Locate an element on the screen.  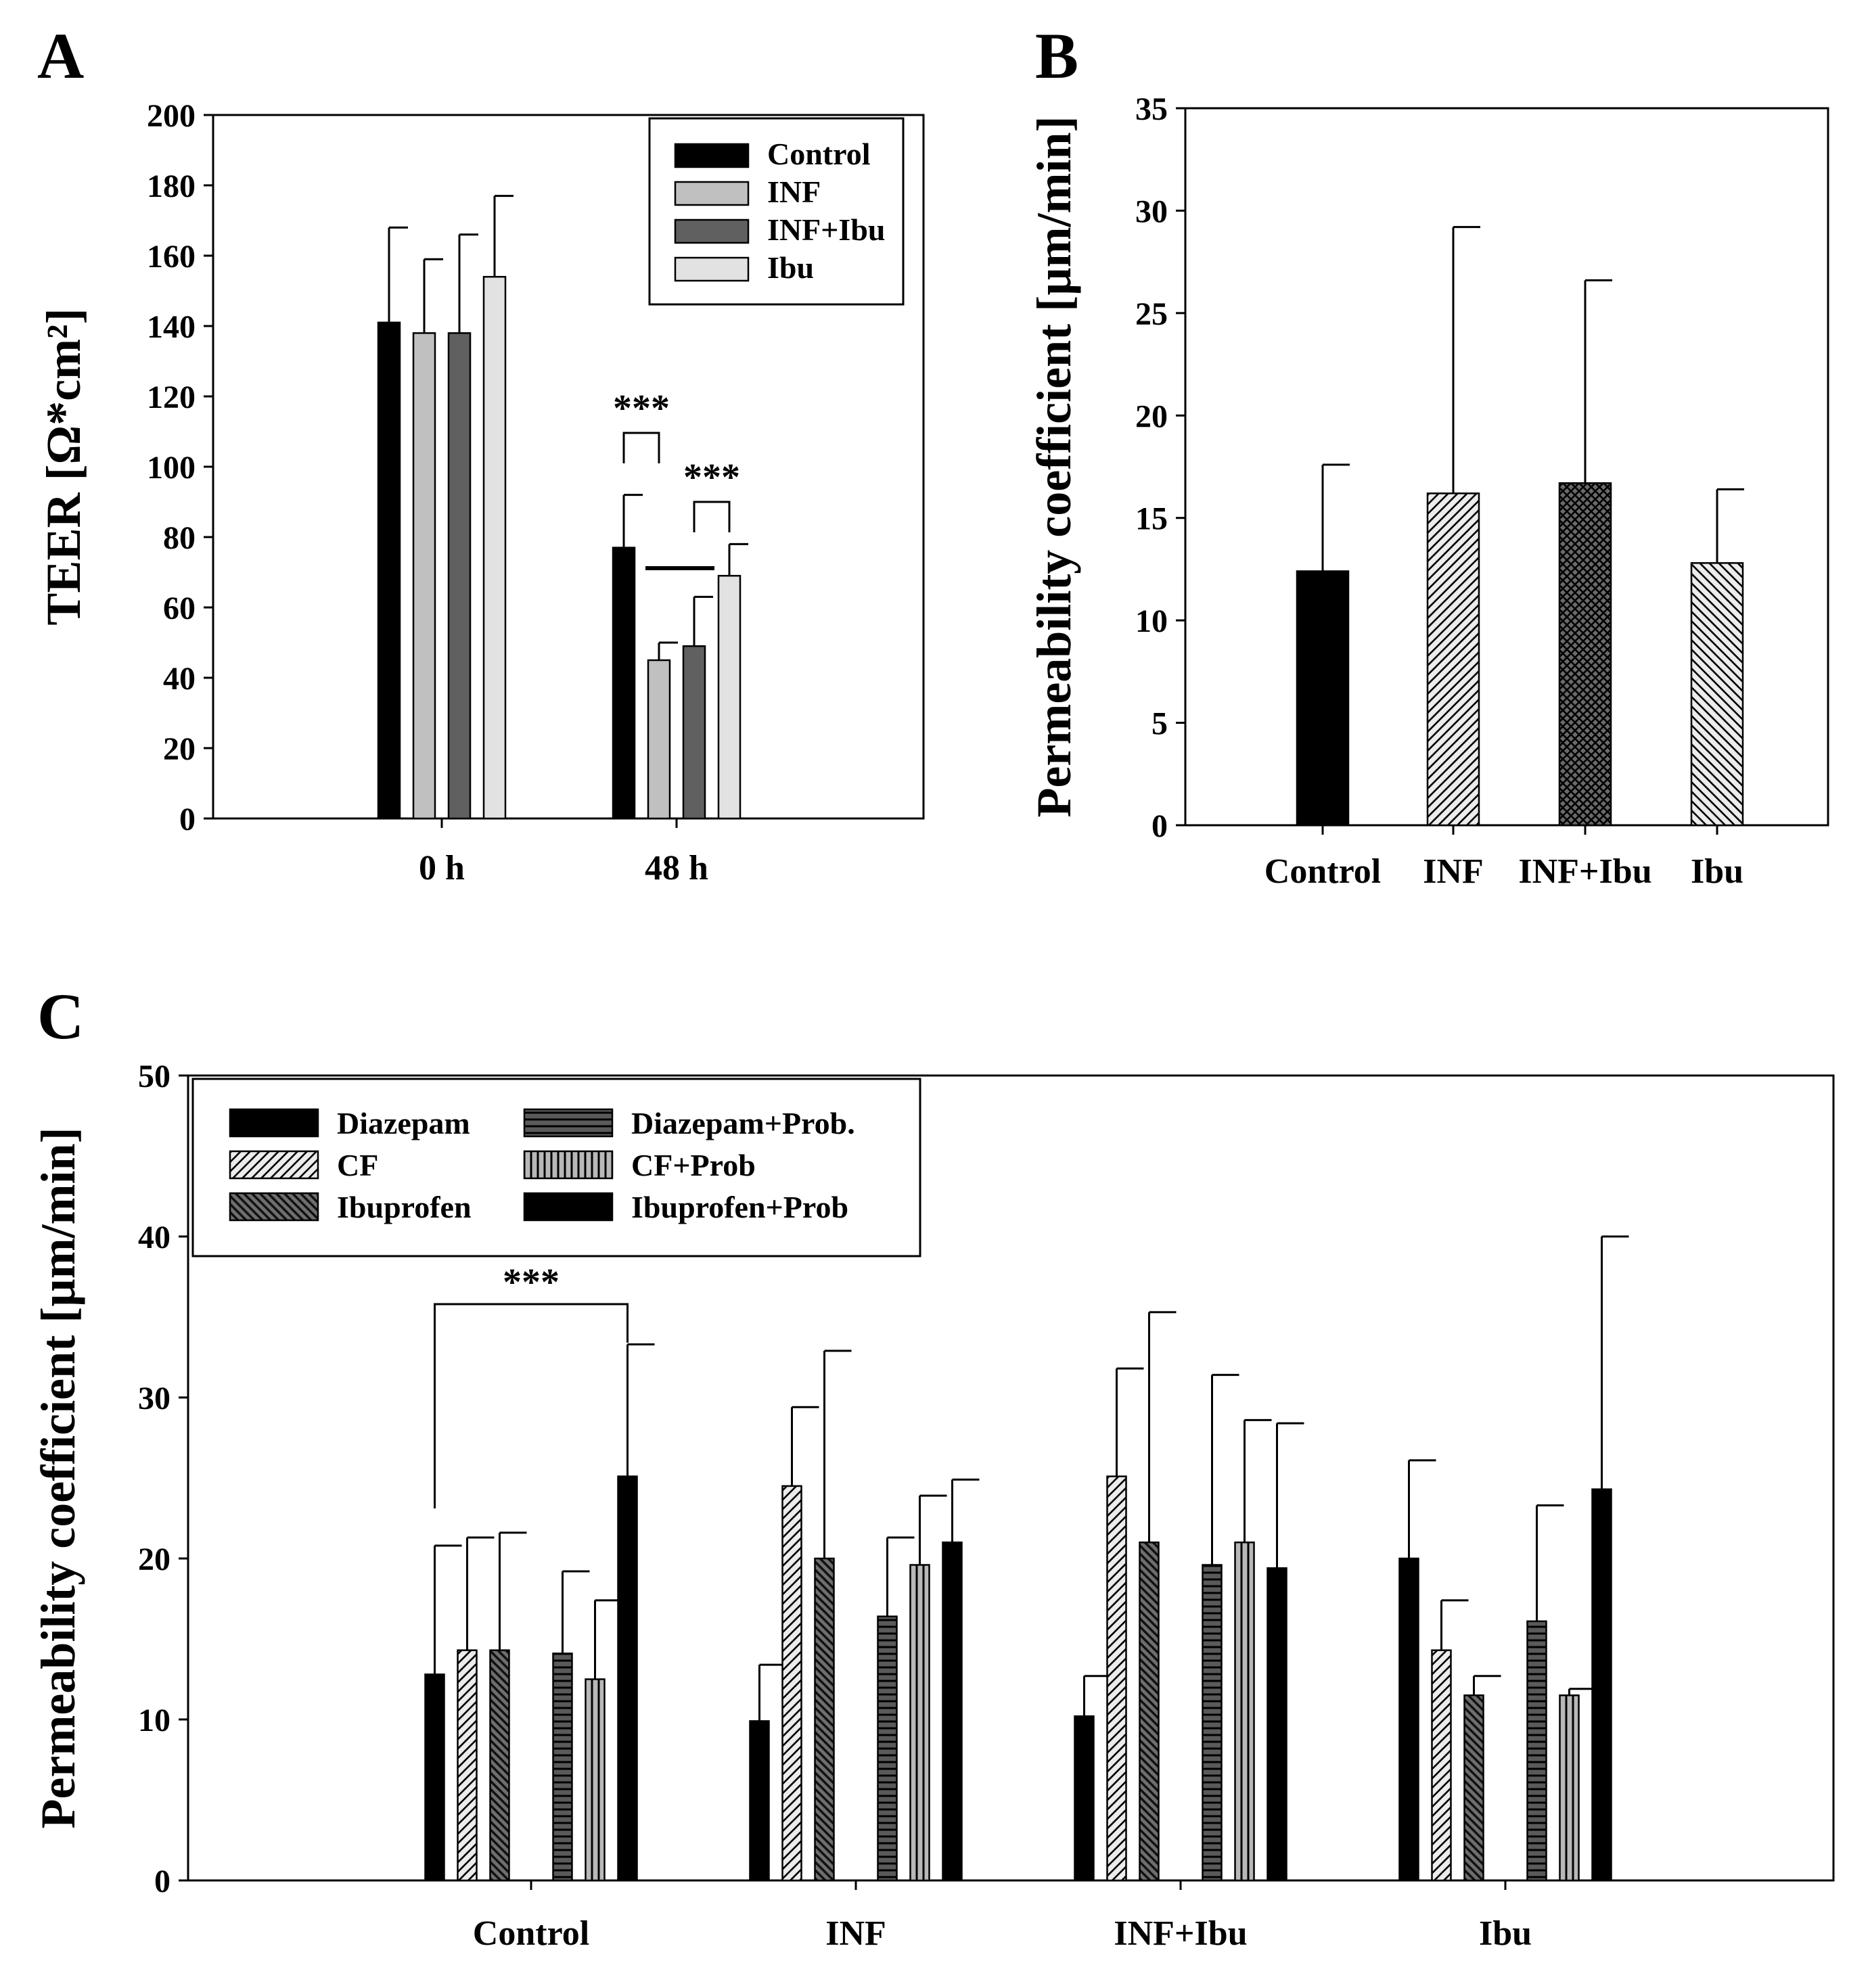
panel-label-a: A is located at coordinates (60, 56).